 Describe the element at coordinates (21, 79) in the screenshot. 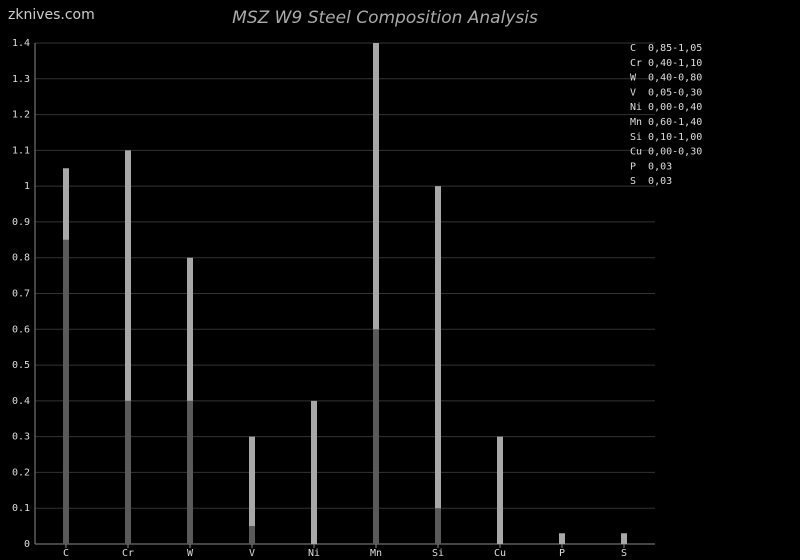

I see `y-tick-label: 1.3` at that location.